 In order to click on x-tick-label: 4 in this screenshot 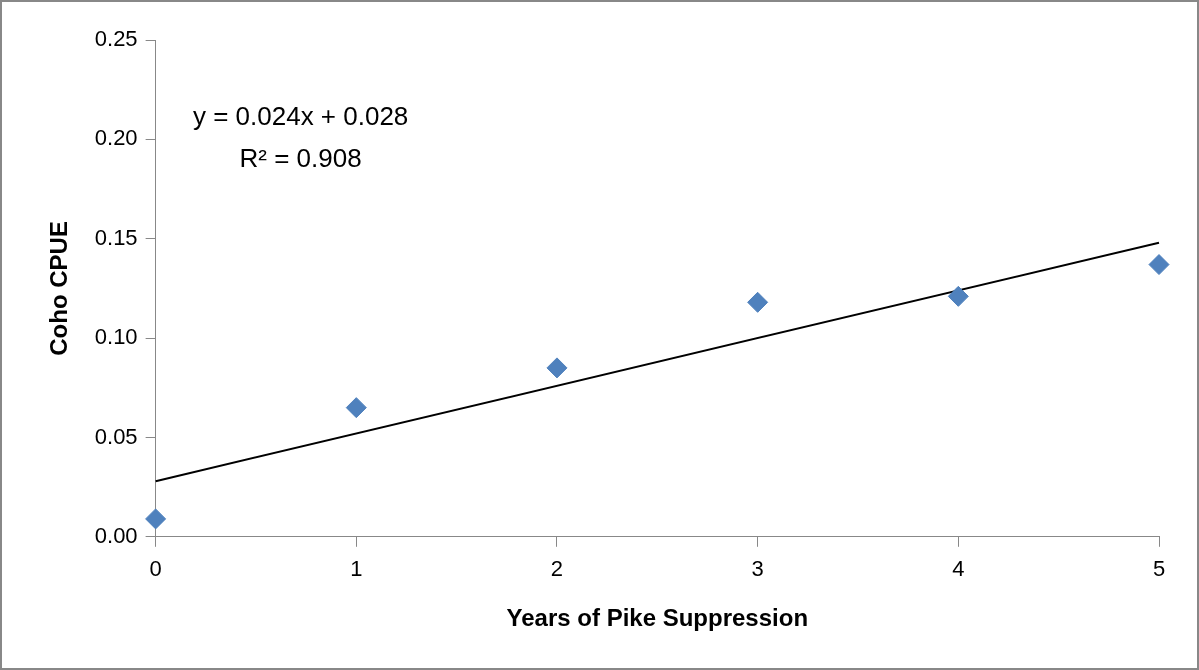, I will do `click(958, 569)`.